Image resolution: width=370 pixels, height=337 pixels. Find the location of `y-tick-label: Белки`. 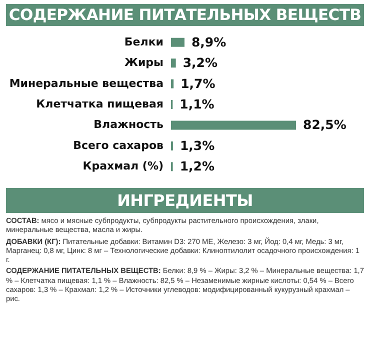

y-tick-label: Белки is located at coordinates (144, 41).